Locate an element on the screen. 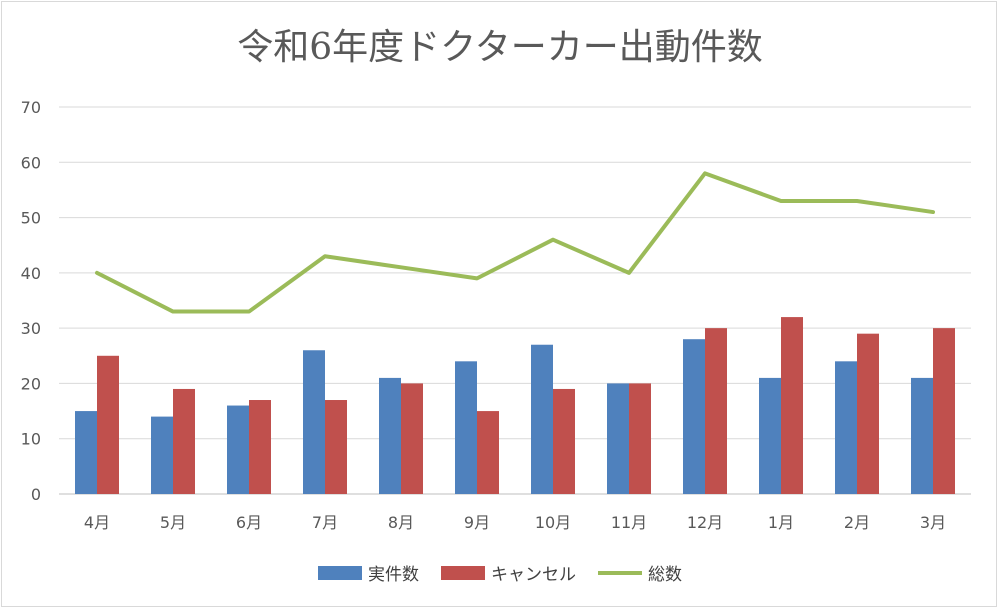 This screenshot has height=610, width=1000. legend: 実件数 キャンセル 総数 is located at coordinates (500, 572).